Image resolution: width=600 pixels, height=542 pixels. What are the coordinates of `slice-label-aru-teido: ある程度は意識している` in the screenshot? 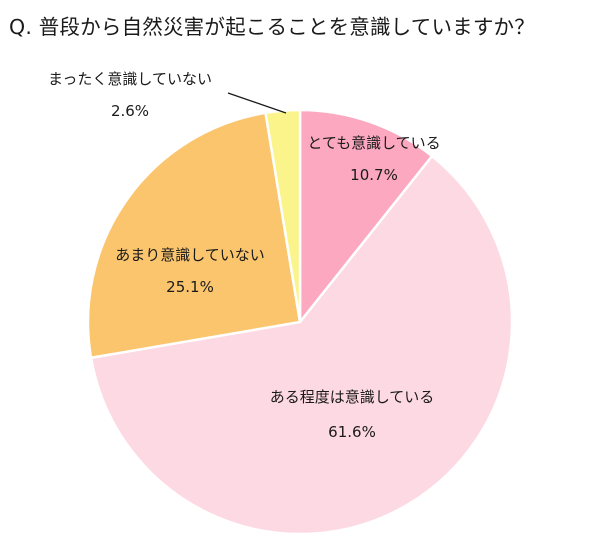 It's located at (352, 397).